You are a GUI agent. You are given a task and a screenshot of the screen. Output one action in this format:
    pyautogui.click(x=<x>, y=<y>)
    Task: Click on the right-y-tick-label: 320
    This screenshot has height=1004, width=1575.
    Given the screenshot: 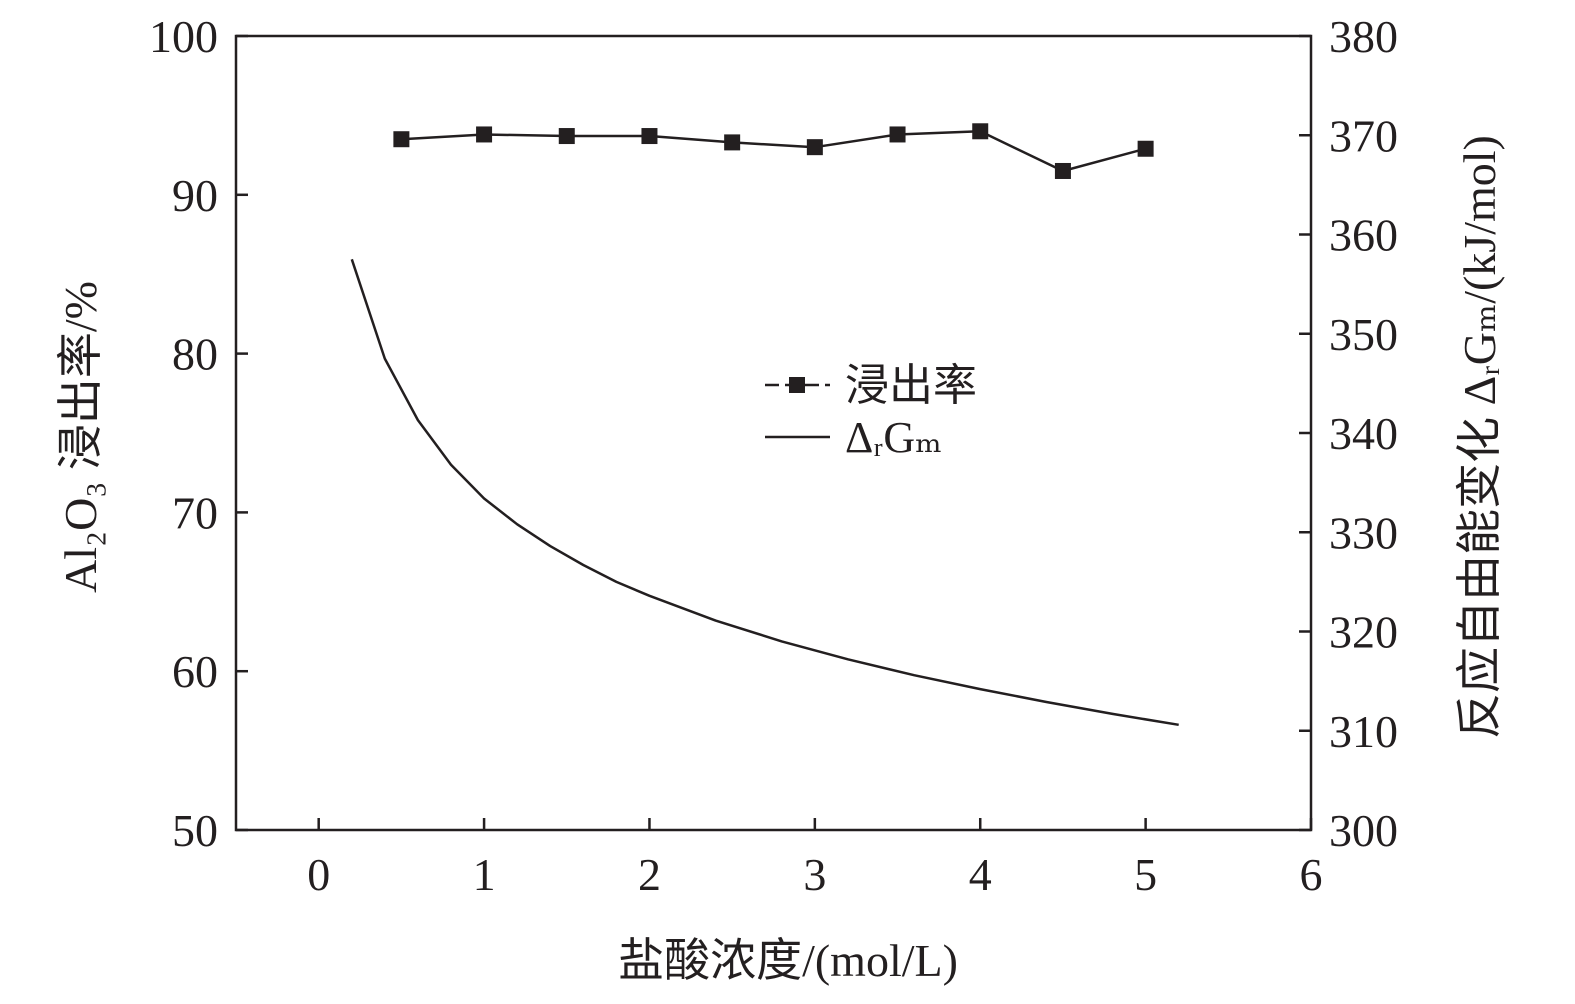 What is the action you would take?
    pyautogui.click(x=1363, y=632)
    